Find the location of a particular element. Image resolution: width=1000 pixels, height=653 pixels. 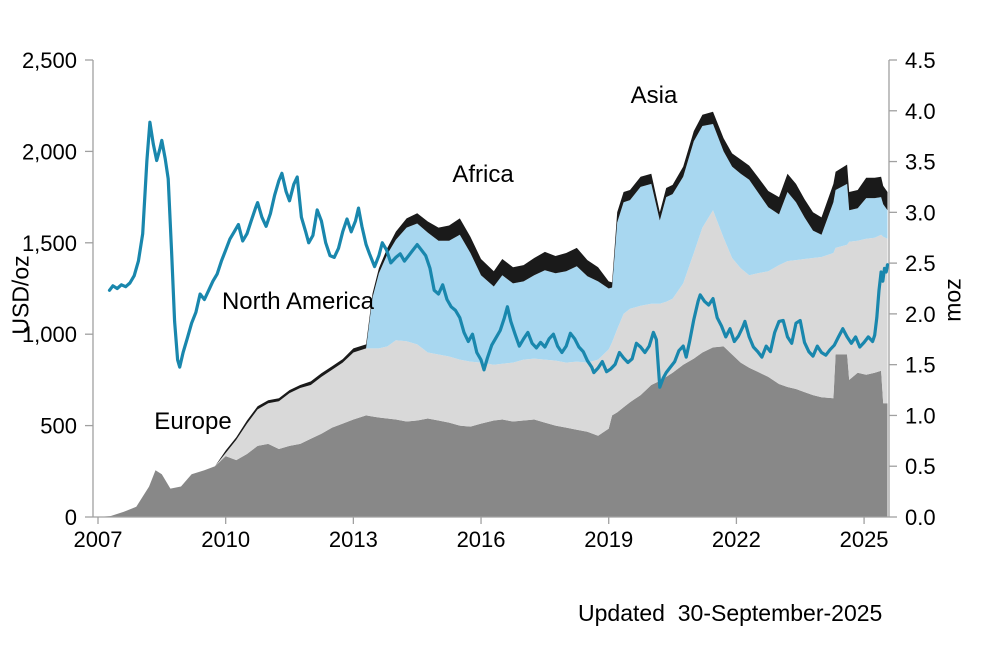

x-axis-tick-label: 2010 is located at coordinates (225, 539).